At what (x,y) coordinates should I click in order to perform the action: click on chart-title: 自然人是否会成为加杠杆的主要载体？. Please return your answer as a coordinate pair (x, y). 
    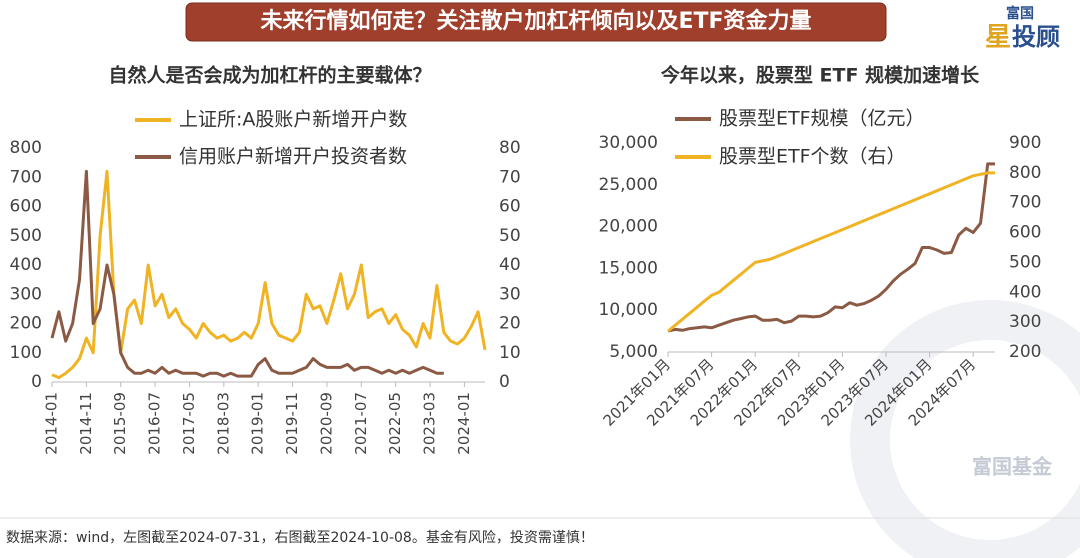
    Looking at the image, I should click on (269, 75).